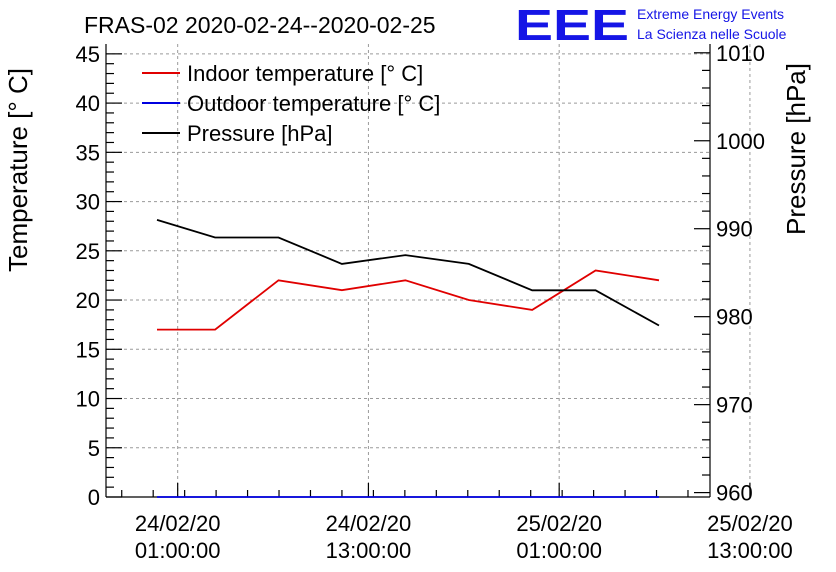 The width and height of the screenshot is (836, 572). What do you see at coordinates (88, 103) in the screenshot?
I see `left-tick-label: 40` at bounding box center [88, 103].